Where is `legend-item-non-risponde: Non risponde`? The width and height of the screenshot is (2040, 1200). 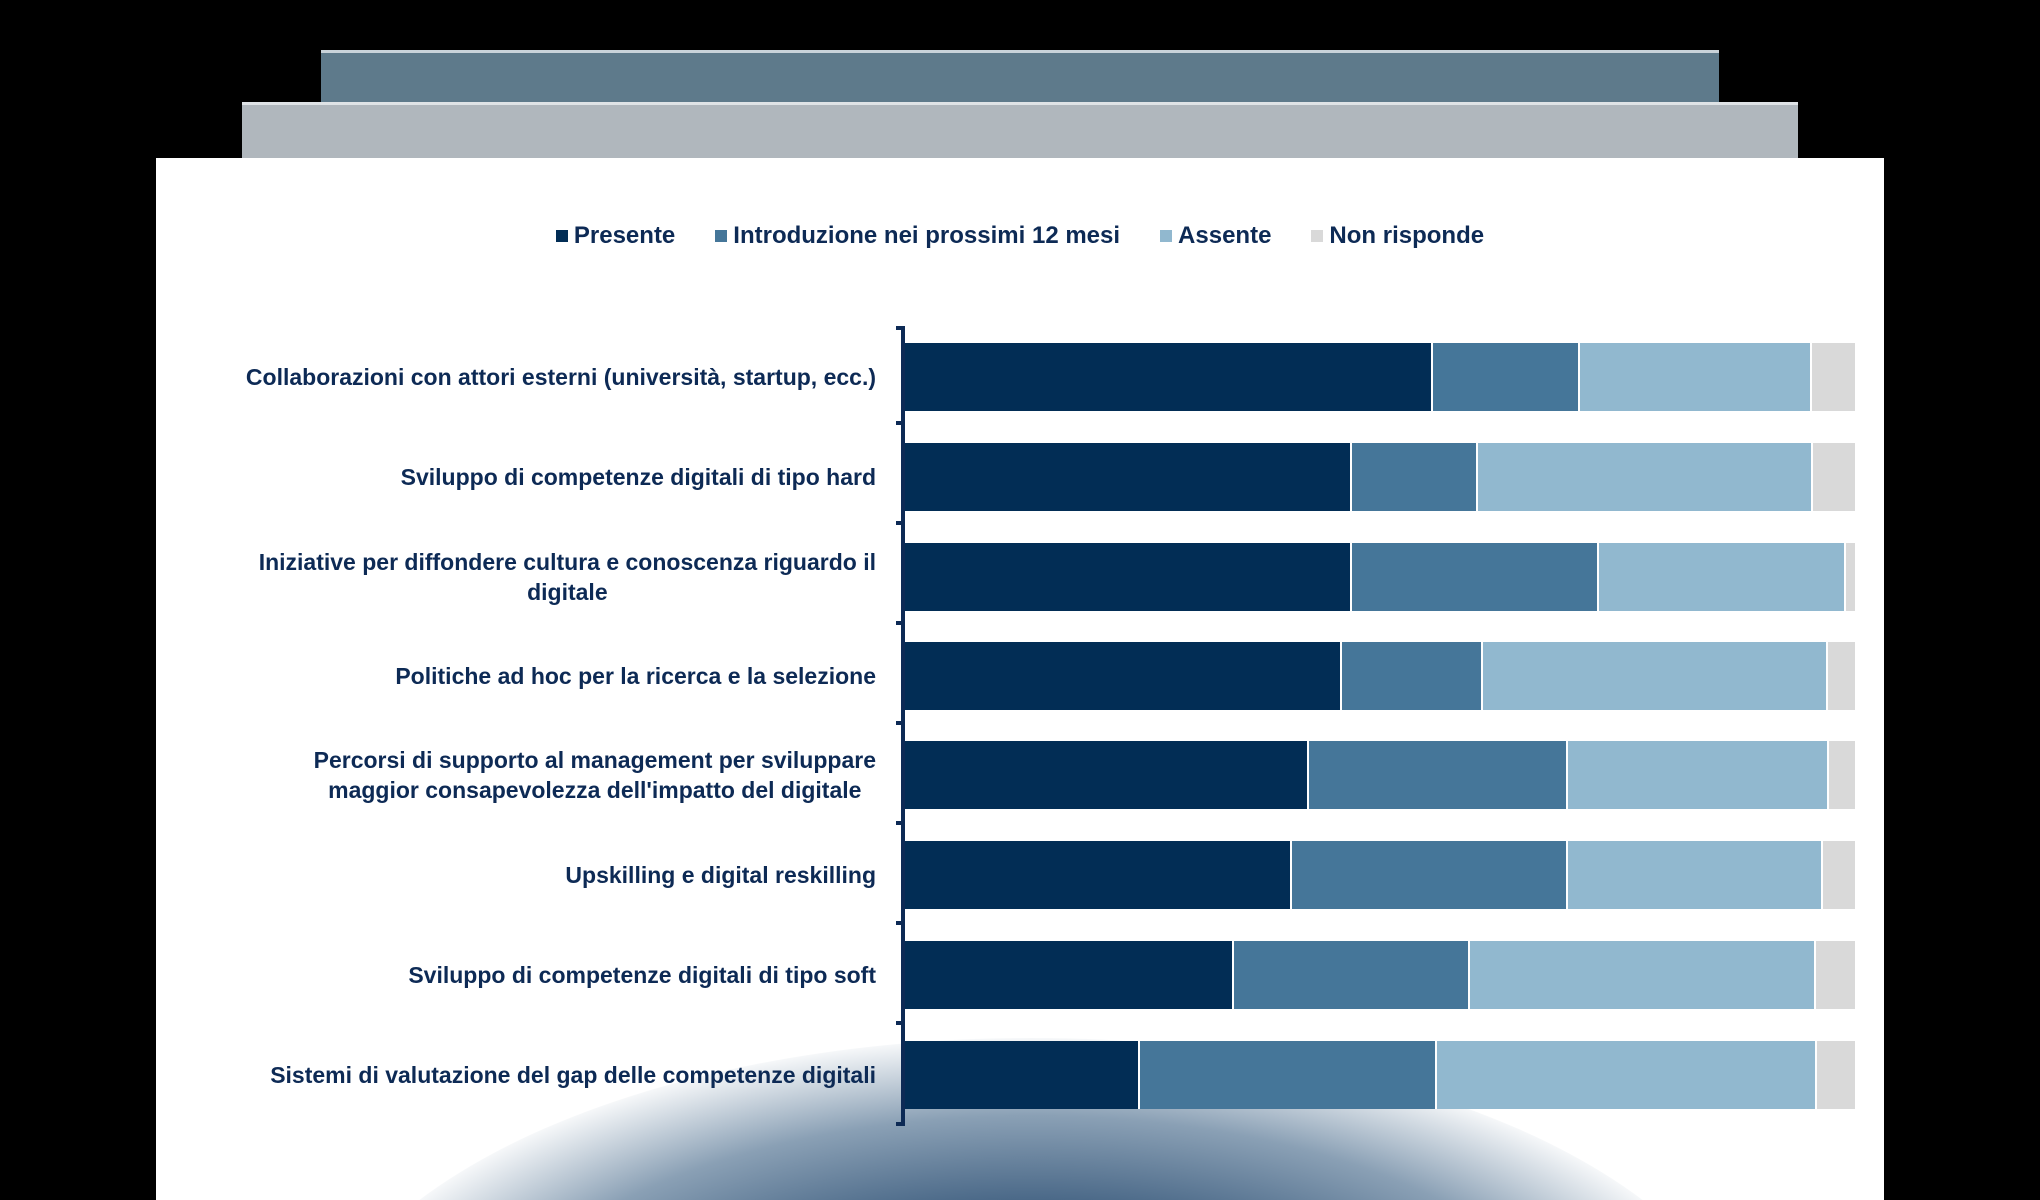
legend-item-non-risponde: Non risponde is located at coordinates (1397, 236).